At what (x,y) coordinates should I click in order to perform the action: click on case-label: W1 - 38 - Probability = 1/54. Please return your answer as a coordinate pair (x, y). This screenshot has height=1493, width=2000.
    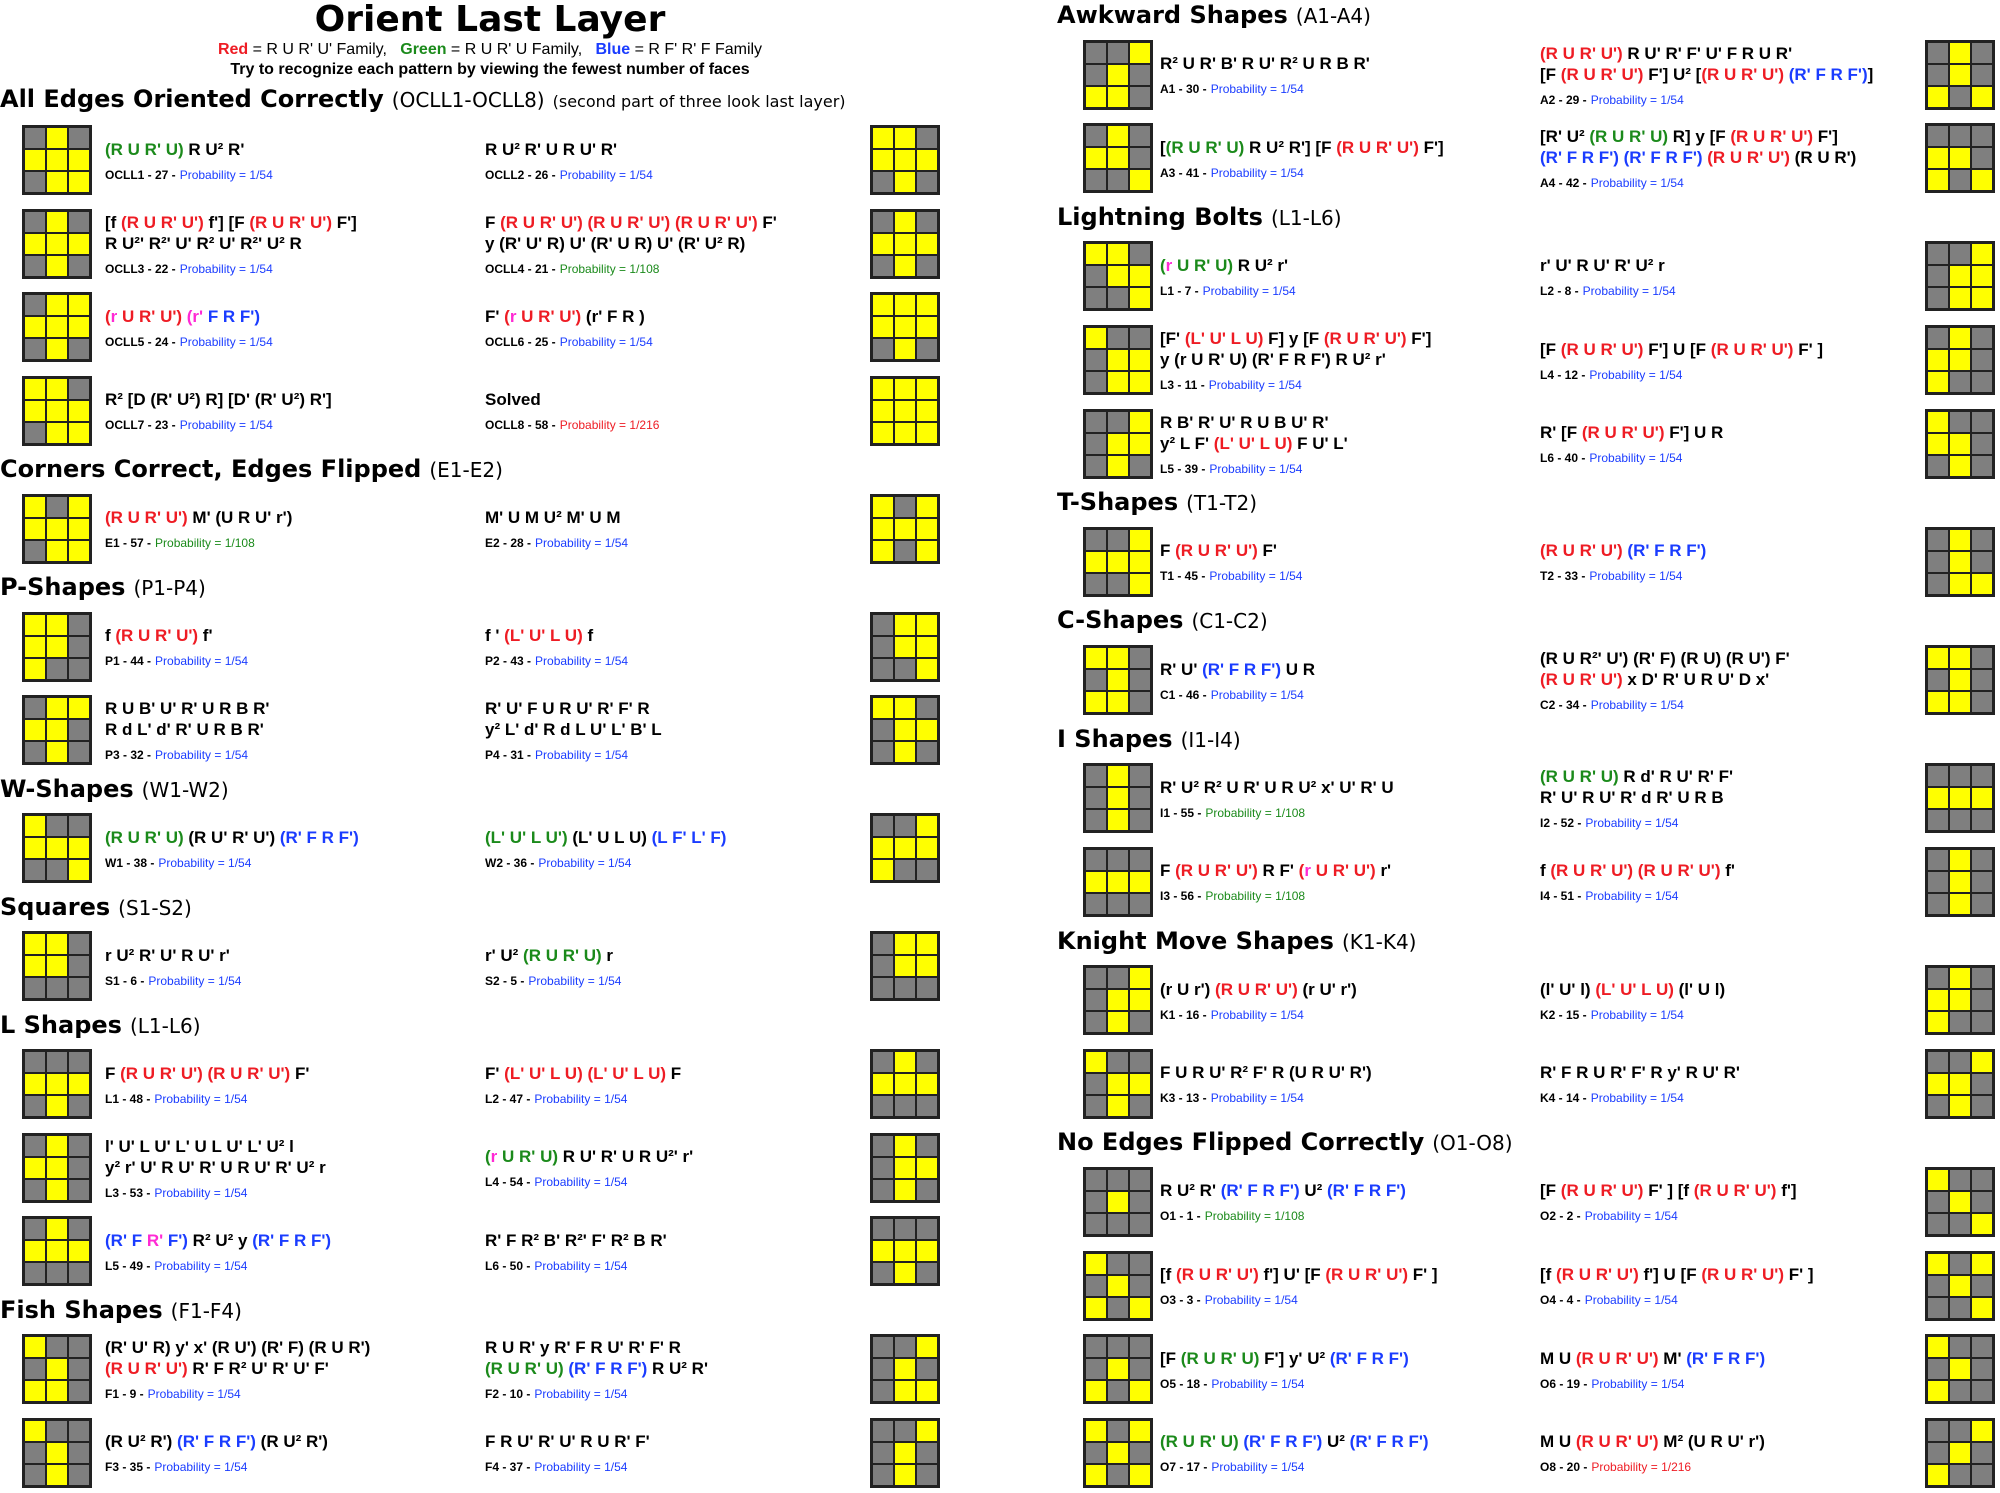
    Looking at the image, I should click on (295, 863).